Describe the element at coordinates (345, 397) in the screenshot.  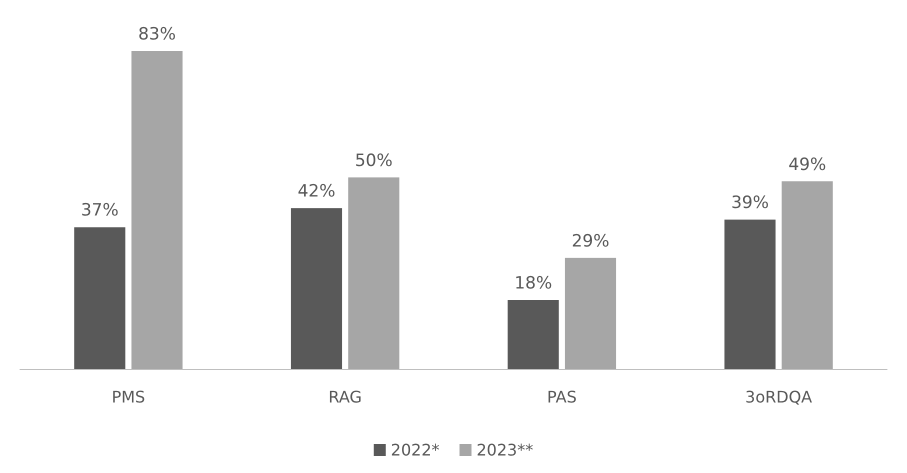
I see `x-tick-label: RAG` at that location.